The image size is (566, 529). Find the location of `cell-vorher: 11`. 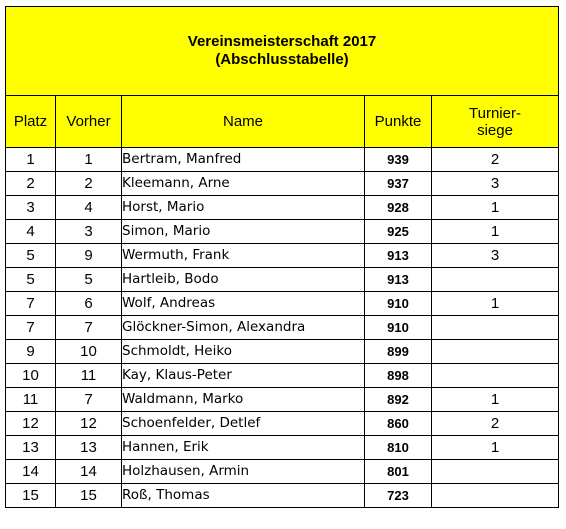

cell-vorher: 11 is located at coordinates (88, 375).